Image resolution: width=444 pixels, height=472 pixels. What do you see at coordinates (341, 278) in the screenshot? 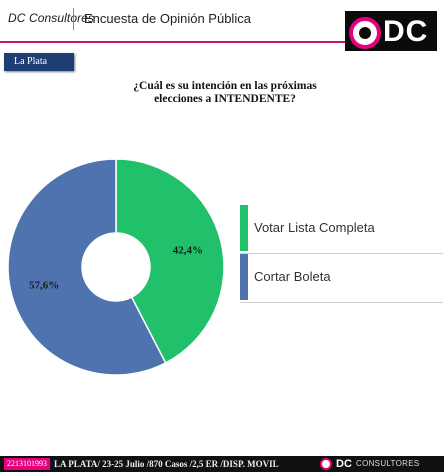
I see `legend-item-cortar: Cortar Boleta` at bounding box center [341, 278].